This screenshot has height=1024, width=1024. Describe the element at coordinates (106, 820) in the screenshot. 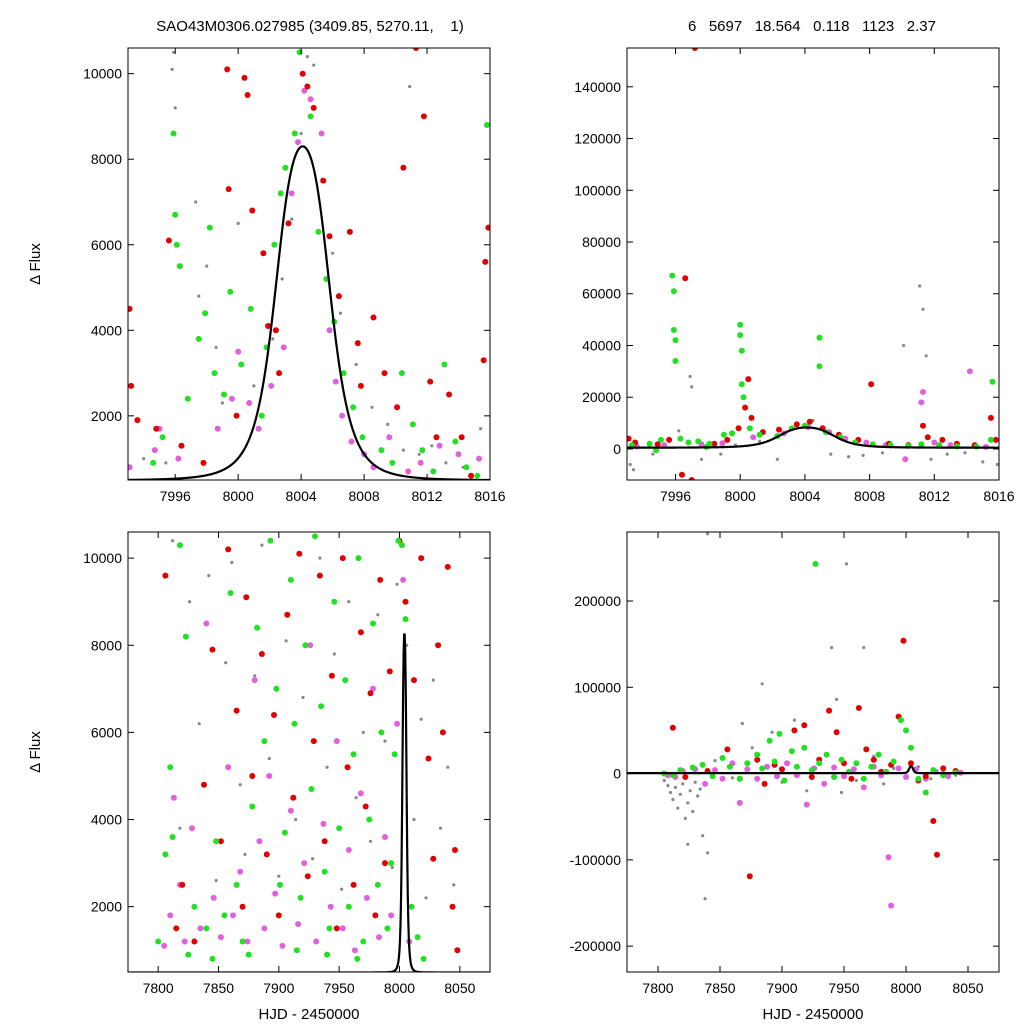

I see `y-tick-label: 4000` at that location.